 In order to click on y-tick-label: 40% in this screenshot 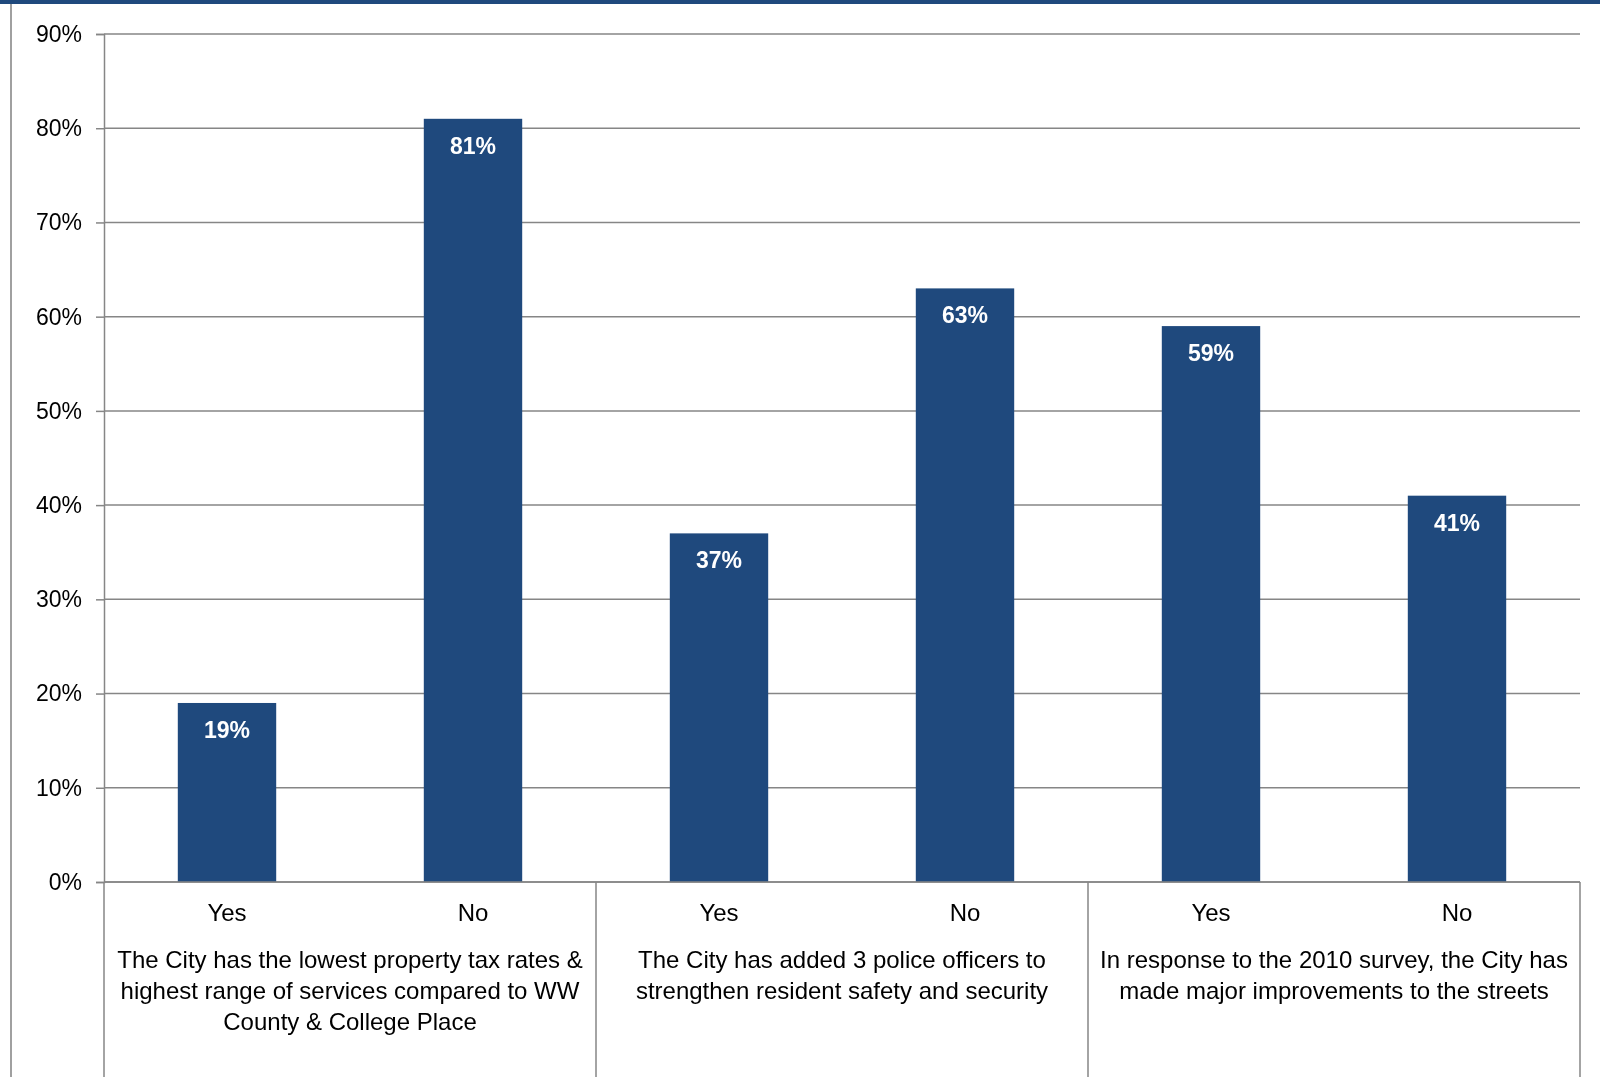, I will do `click(58, 504)`.